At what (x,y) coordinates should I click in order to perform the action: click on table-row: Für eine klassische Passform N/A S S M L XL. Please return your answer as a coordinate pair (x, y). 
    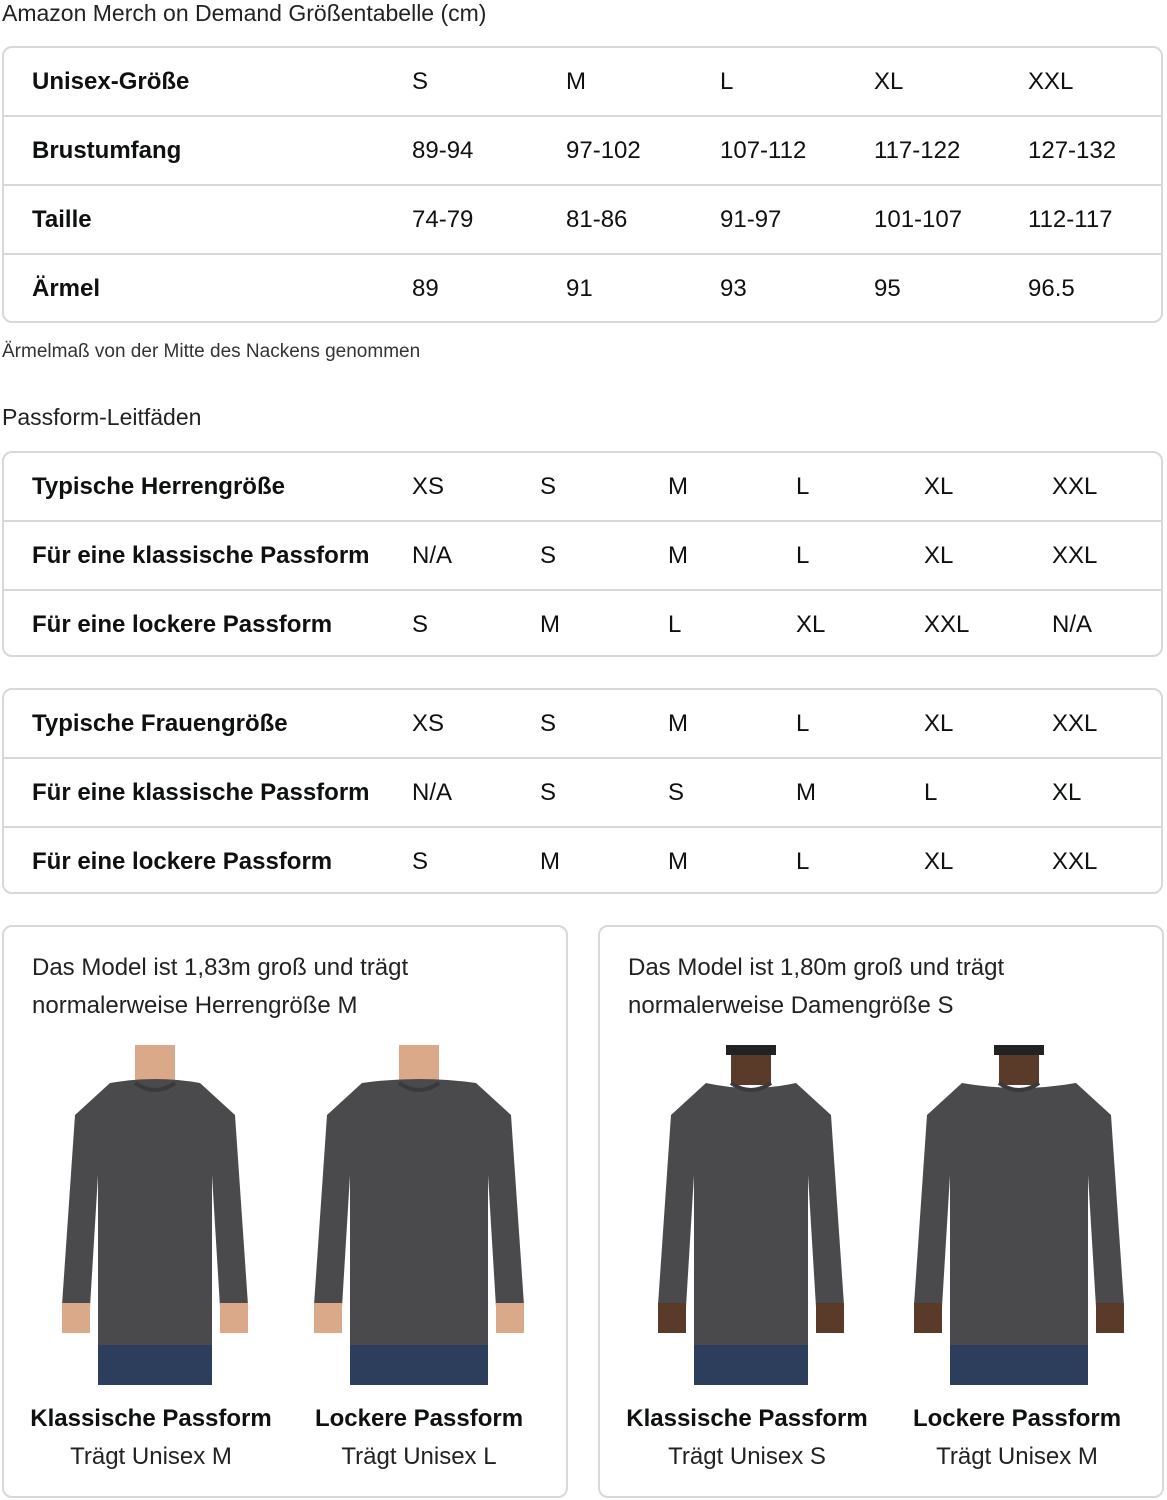
    Looking at the image, I should click on (582, 791).